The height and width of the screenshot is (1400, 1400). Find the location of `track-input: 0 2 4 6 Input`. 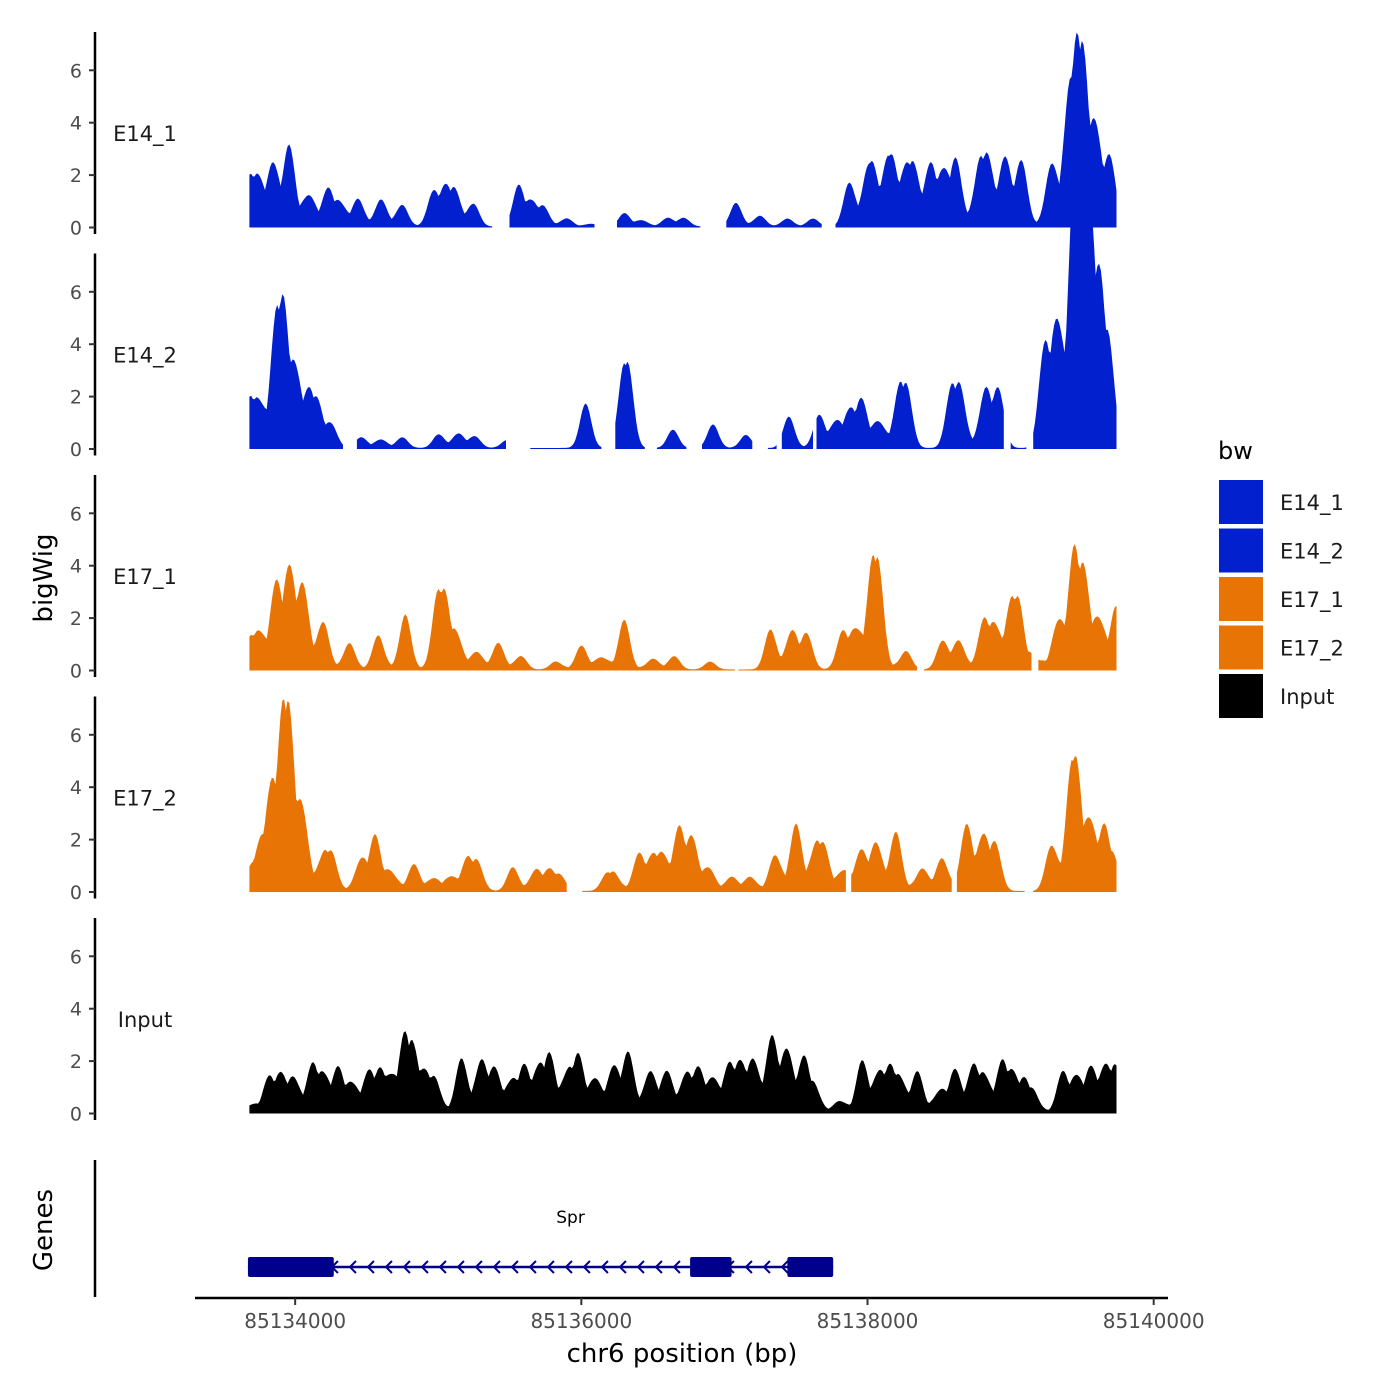

track-input: 0 2 4 6 Input is located at coordinates (593, 1022).